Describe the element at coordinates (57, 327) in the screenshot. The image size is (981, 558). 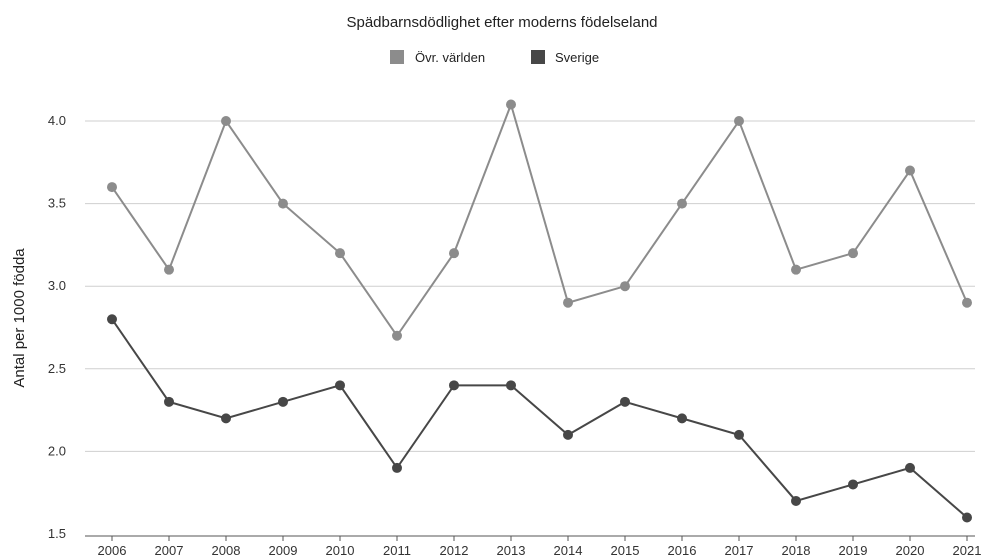
I see `y-axis-ticks: 1.5 2.0 2.5 3.0 3.5 4.0` at that location.